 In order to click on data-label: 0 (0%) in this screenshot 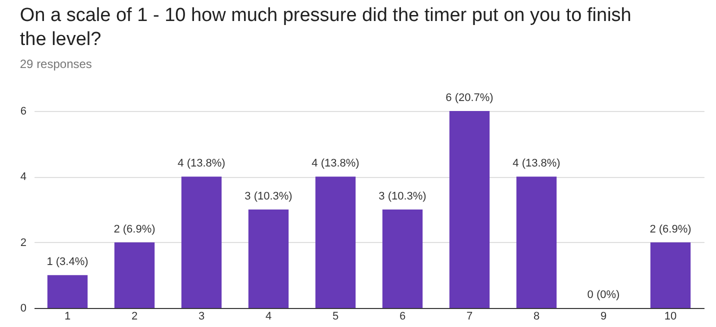, I will do `click(603, 295)`.